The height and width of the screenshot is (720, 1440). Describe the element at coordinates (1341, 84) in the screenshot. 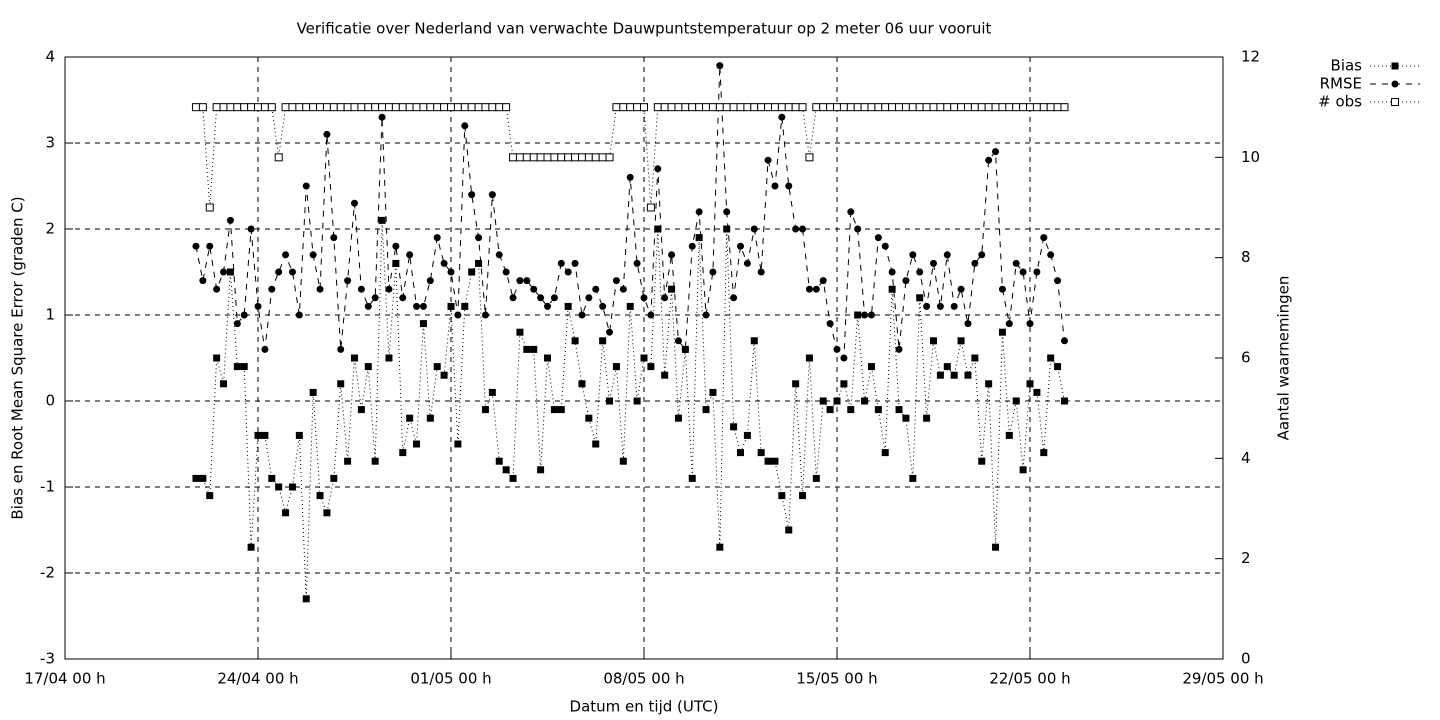

I see `legend-label: RMSE` at that location.